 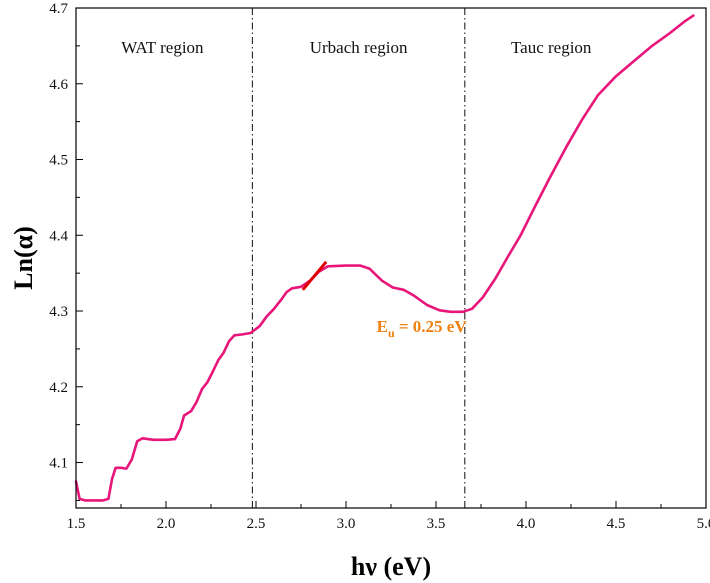 What do you see at coordinates (58, 85) in the screenshot?
I see `y-tick-label: 4.6` at bounding box center [58, 85].